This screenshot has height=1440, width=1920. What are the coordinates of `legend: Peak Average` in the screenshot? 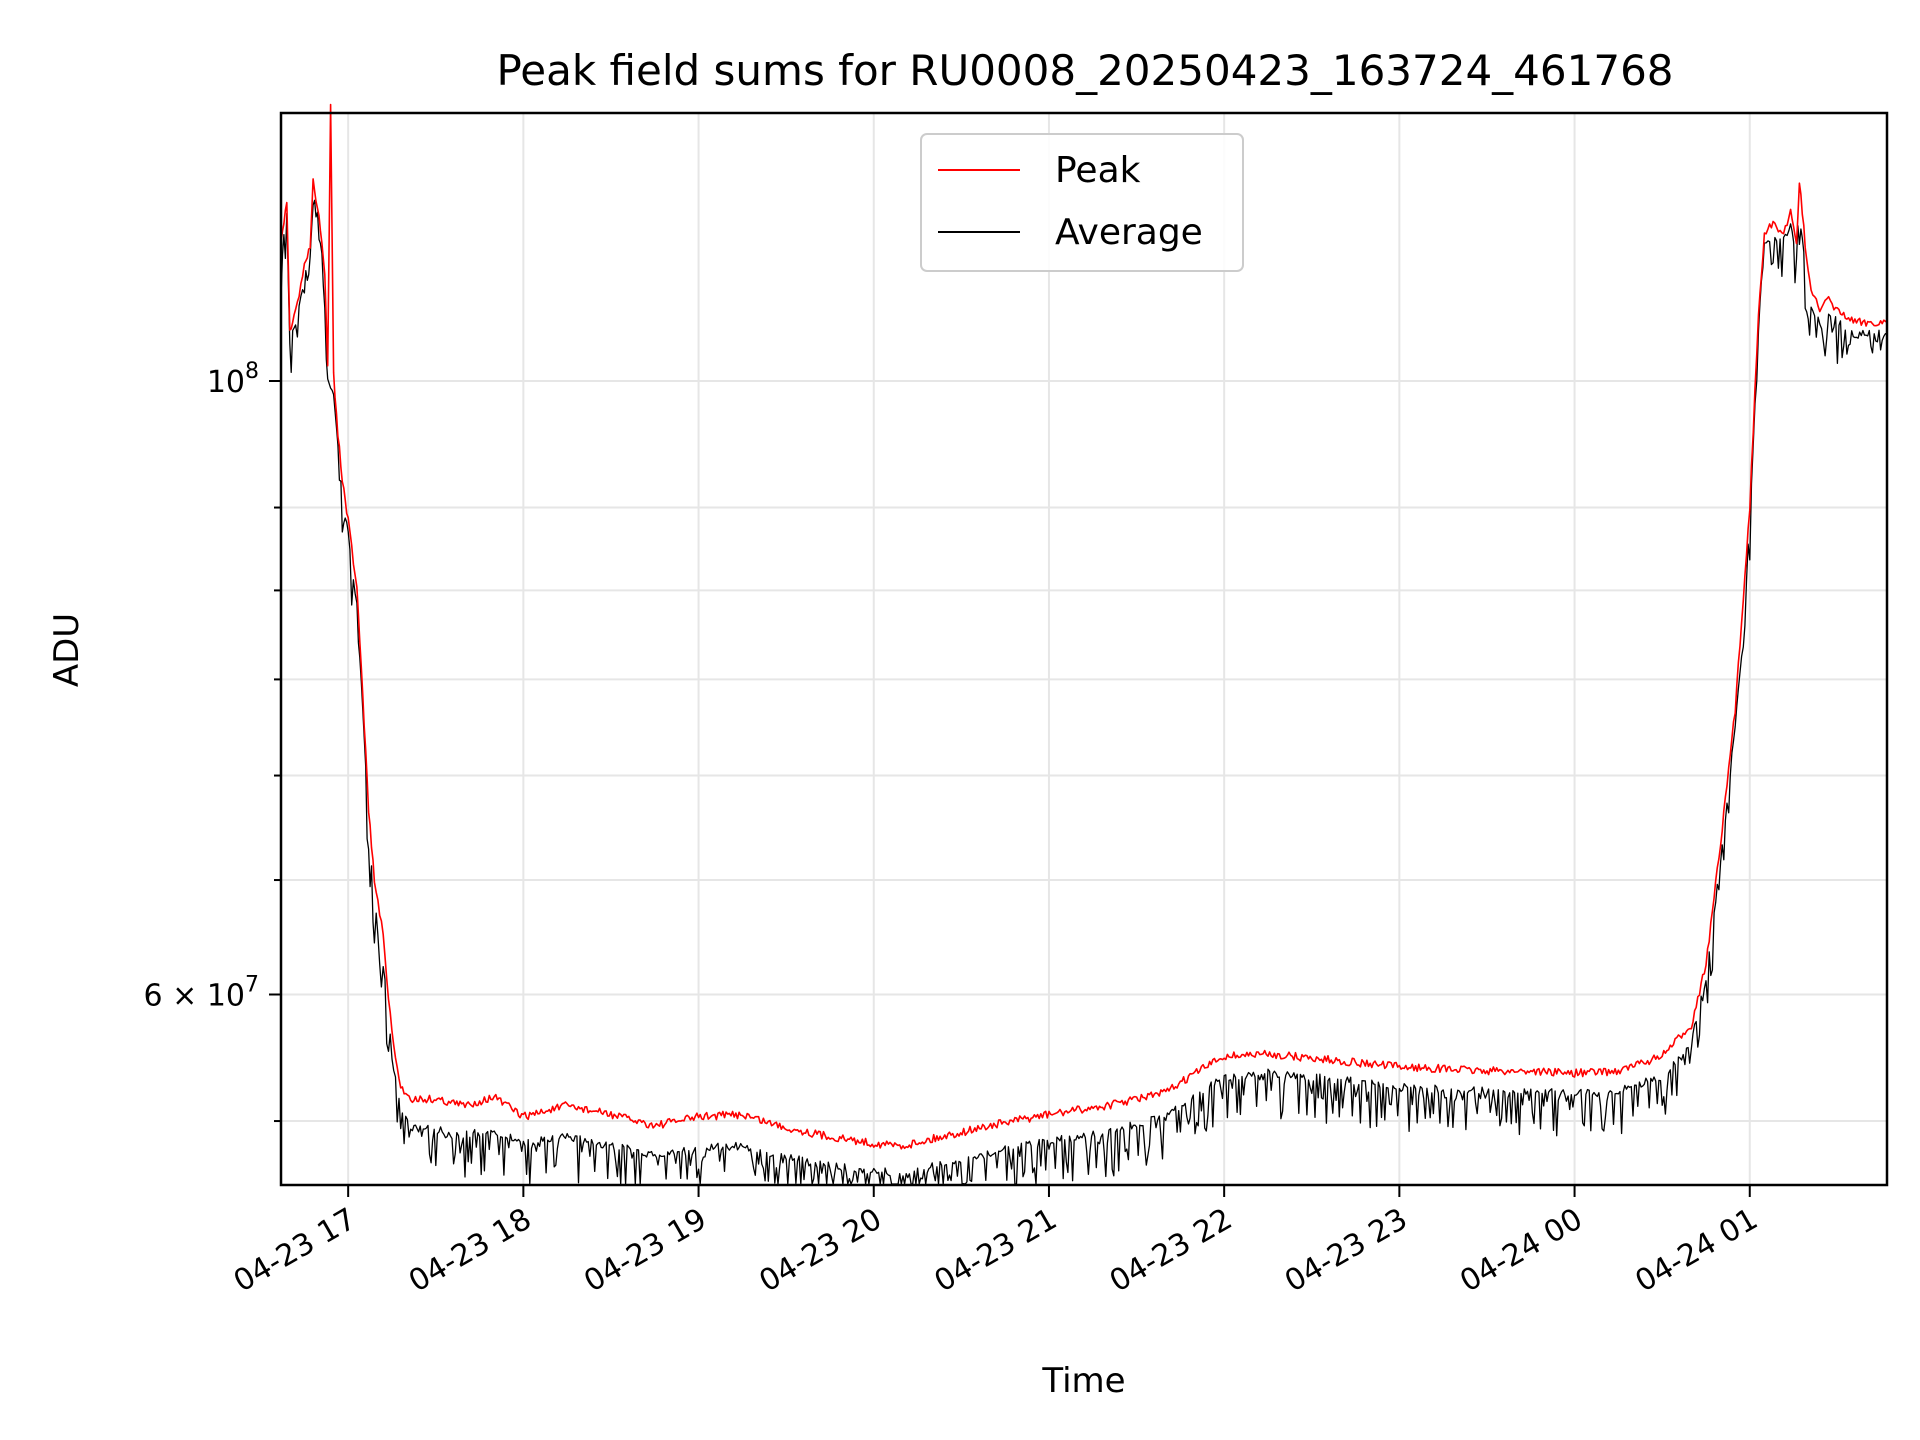 It's located at (1082, 202).